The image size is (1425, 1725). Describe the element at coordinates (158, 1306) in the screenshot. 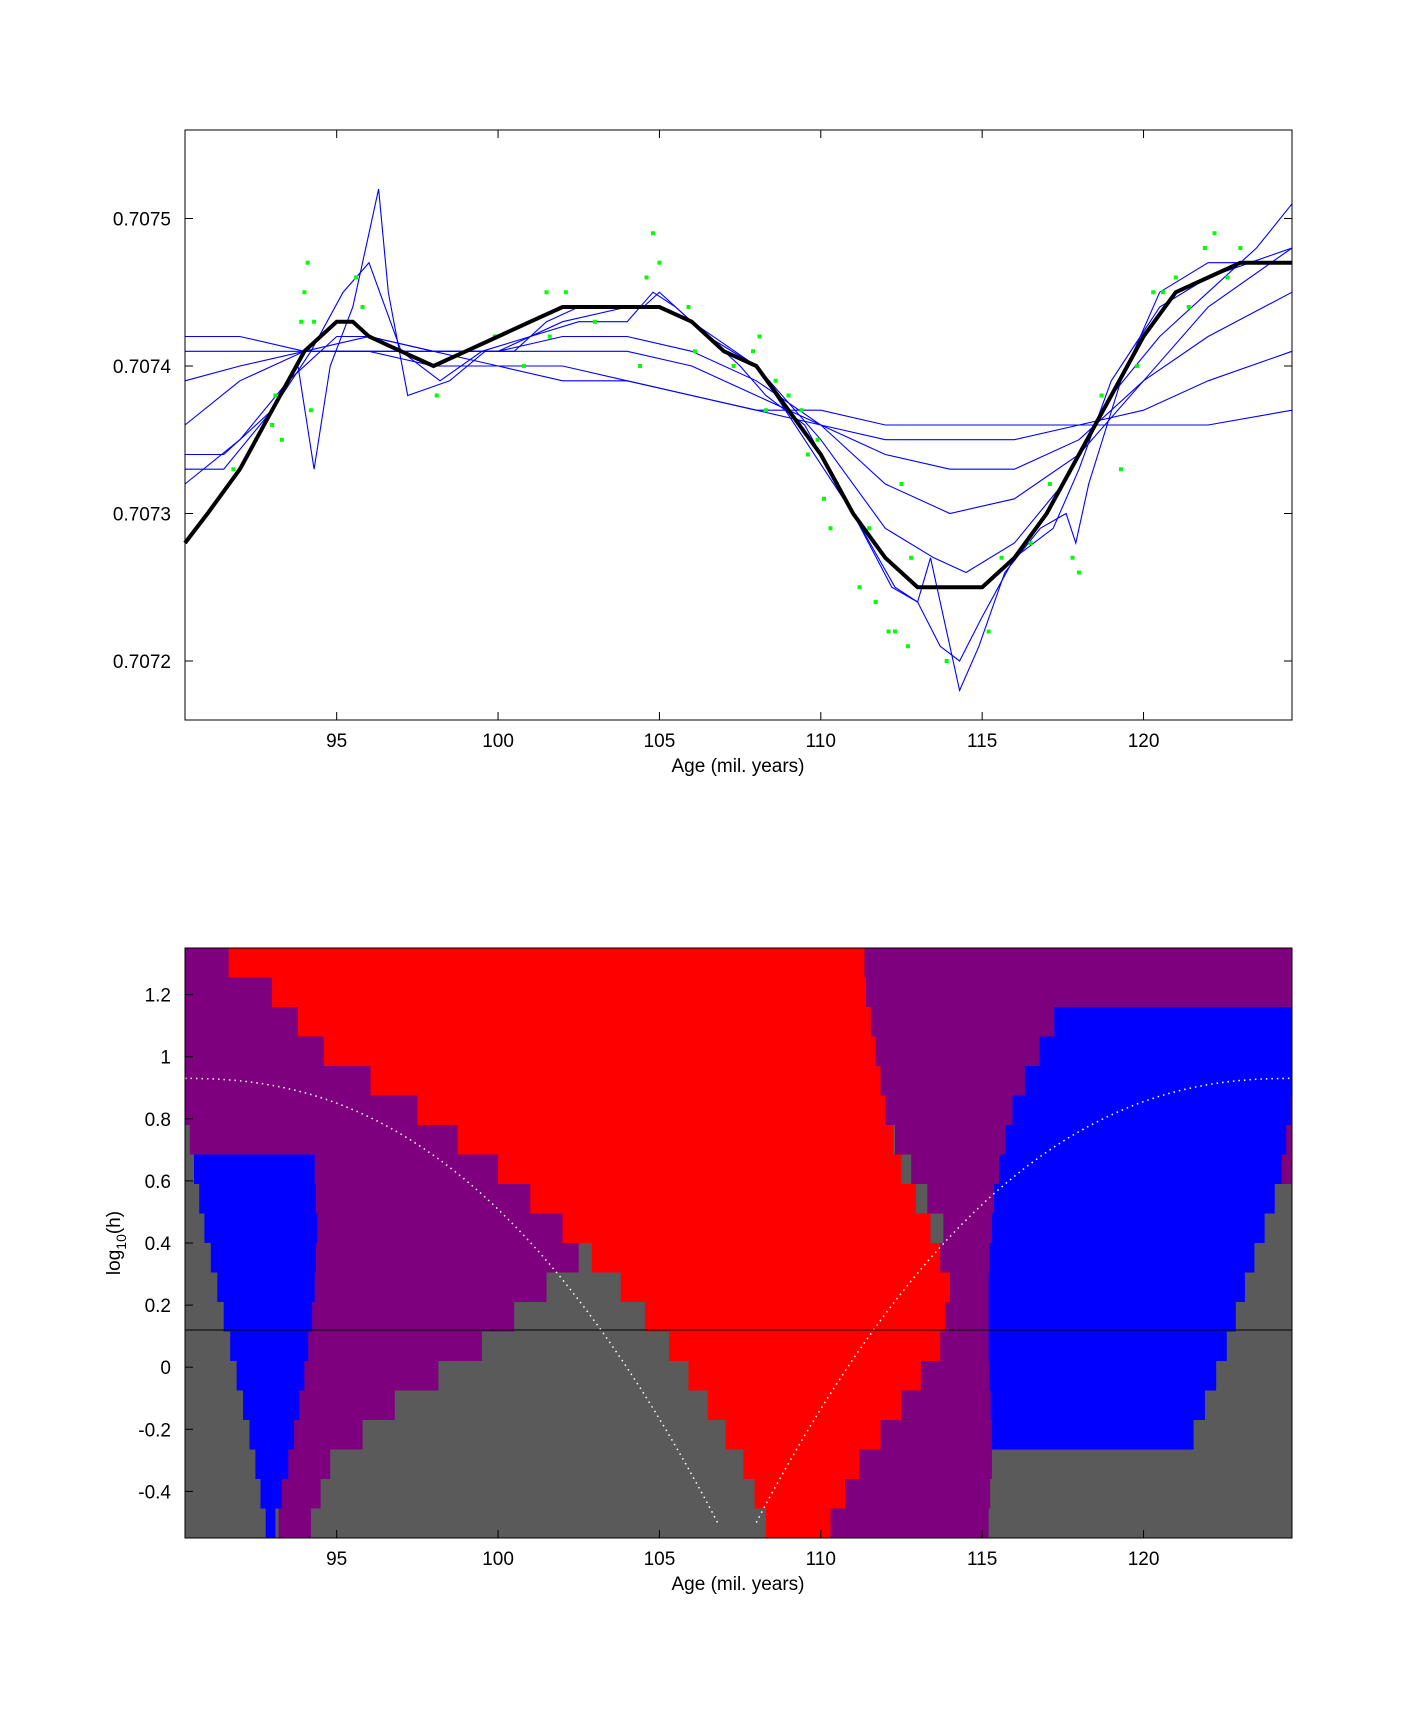

I see `y-tick-label: 0.2` at that location.